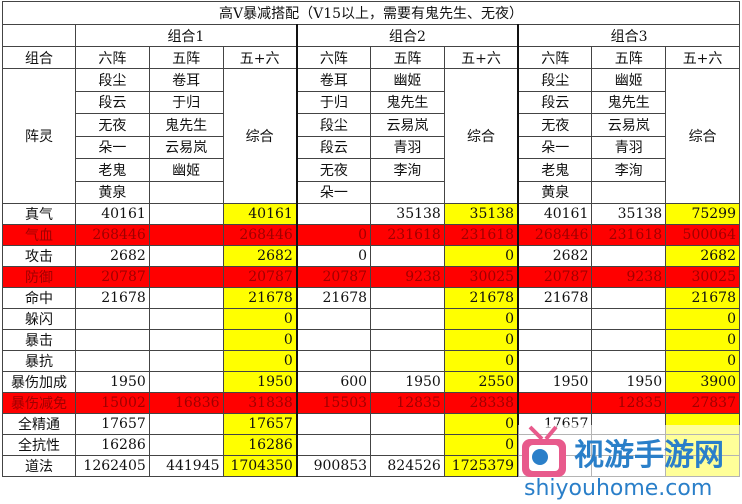 This screenshot has height=504, width=742. Describe the element at coordinates (407, 277) in the screenshot. I see `stat-value: 9238` at that location.